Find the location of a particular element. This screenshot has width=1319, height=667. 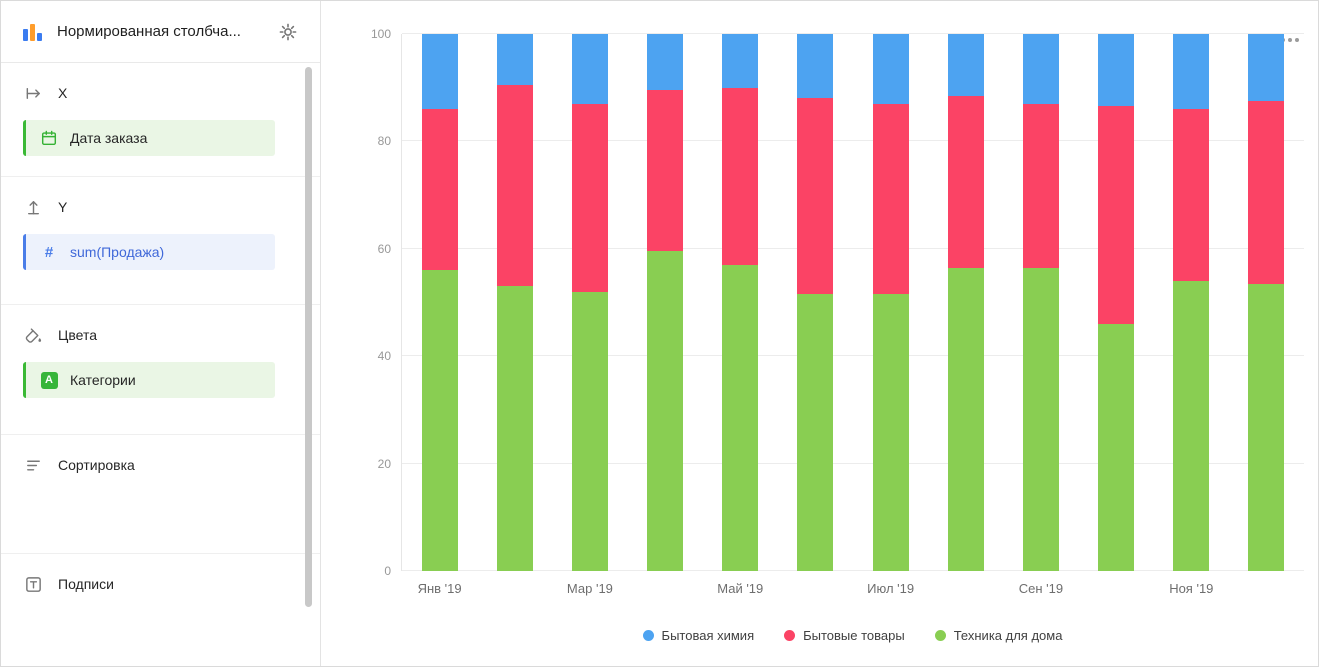

section-y-label: Y is located at coordinates (63, 207).